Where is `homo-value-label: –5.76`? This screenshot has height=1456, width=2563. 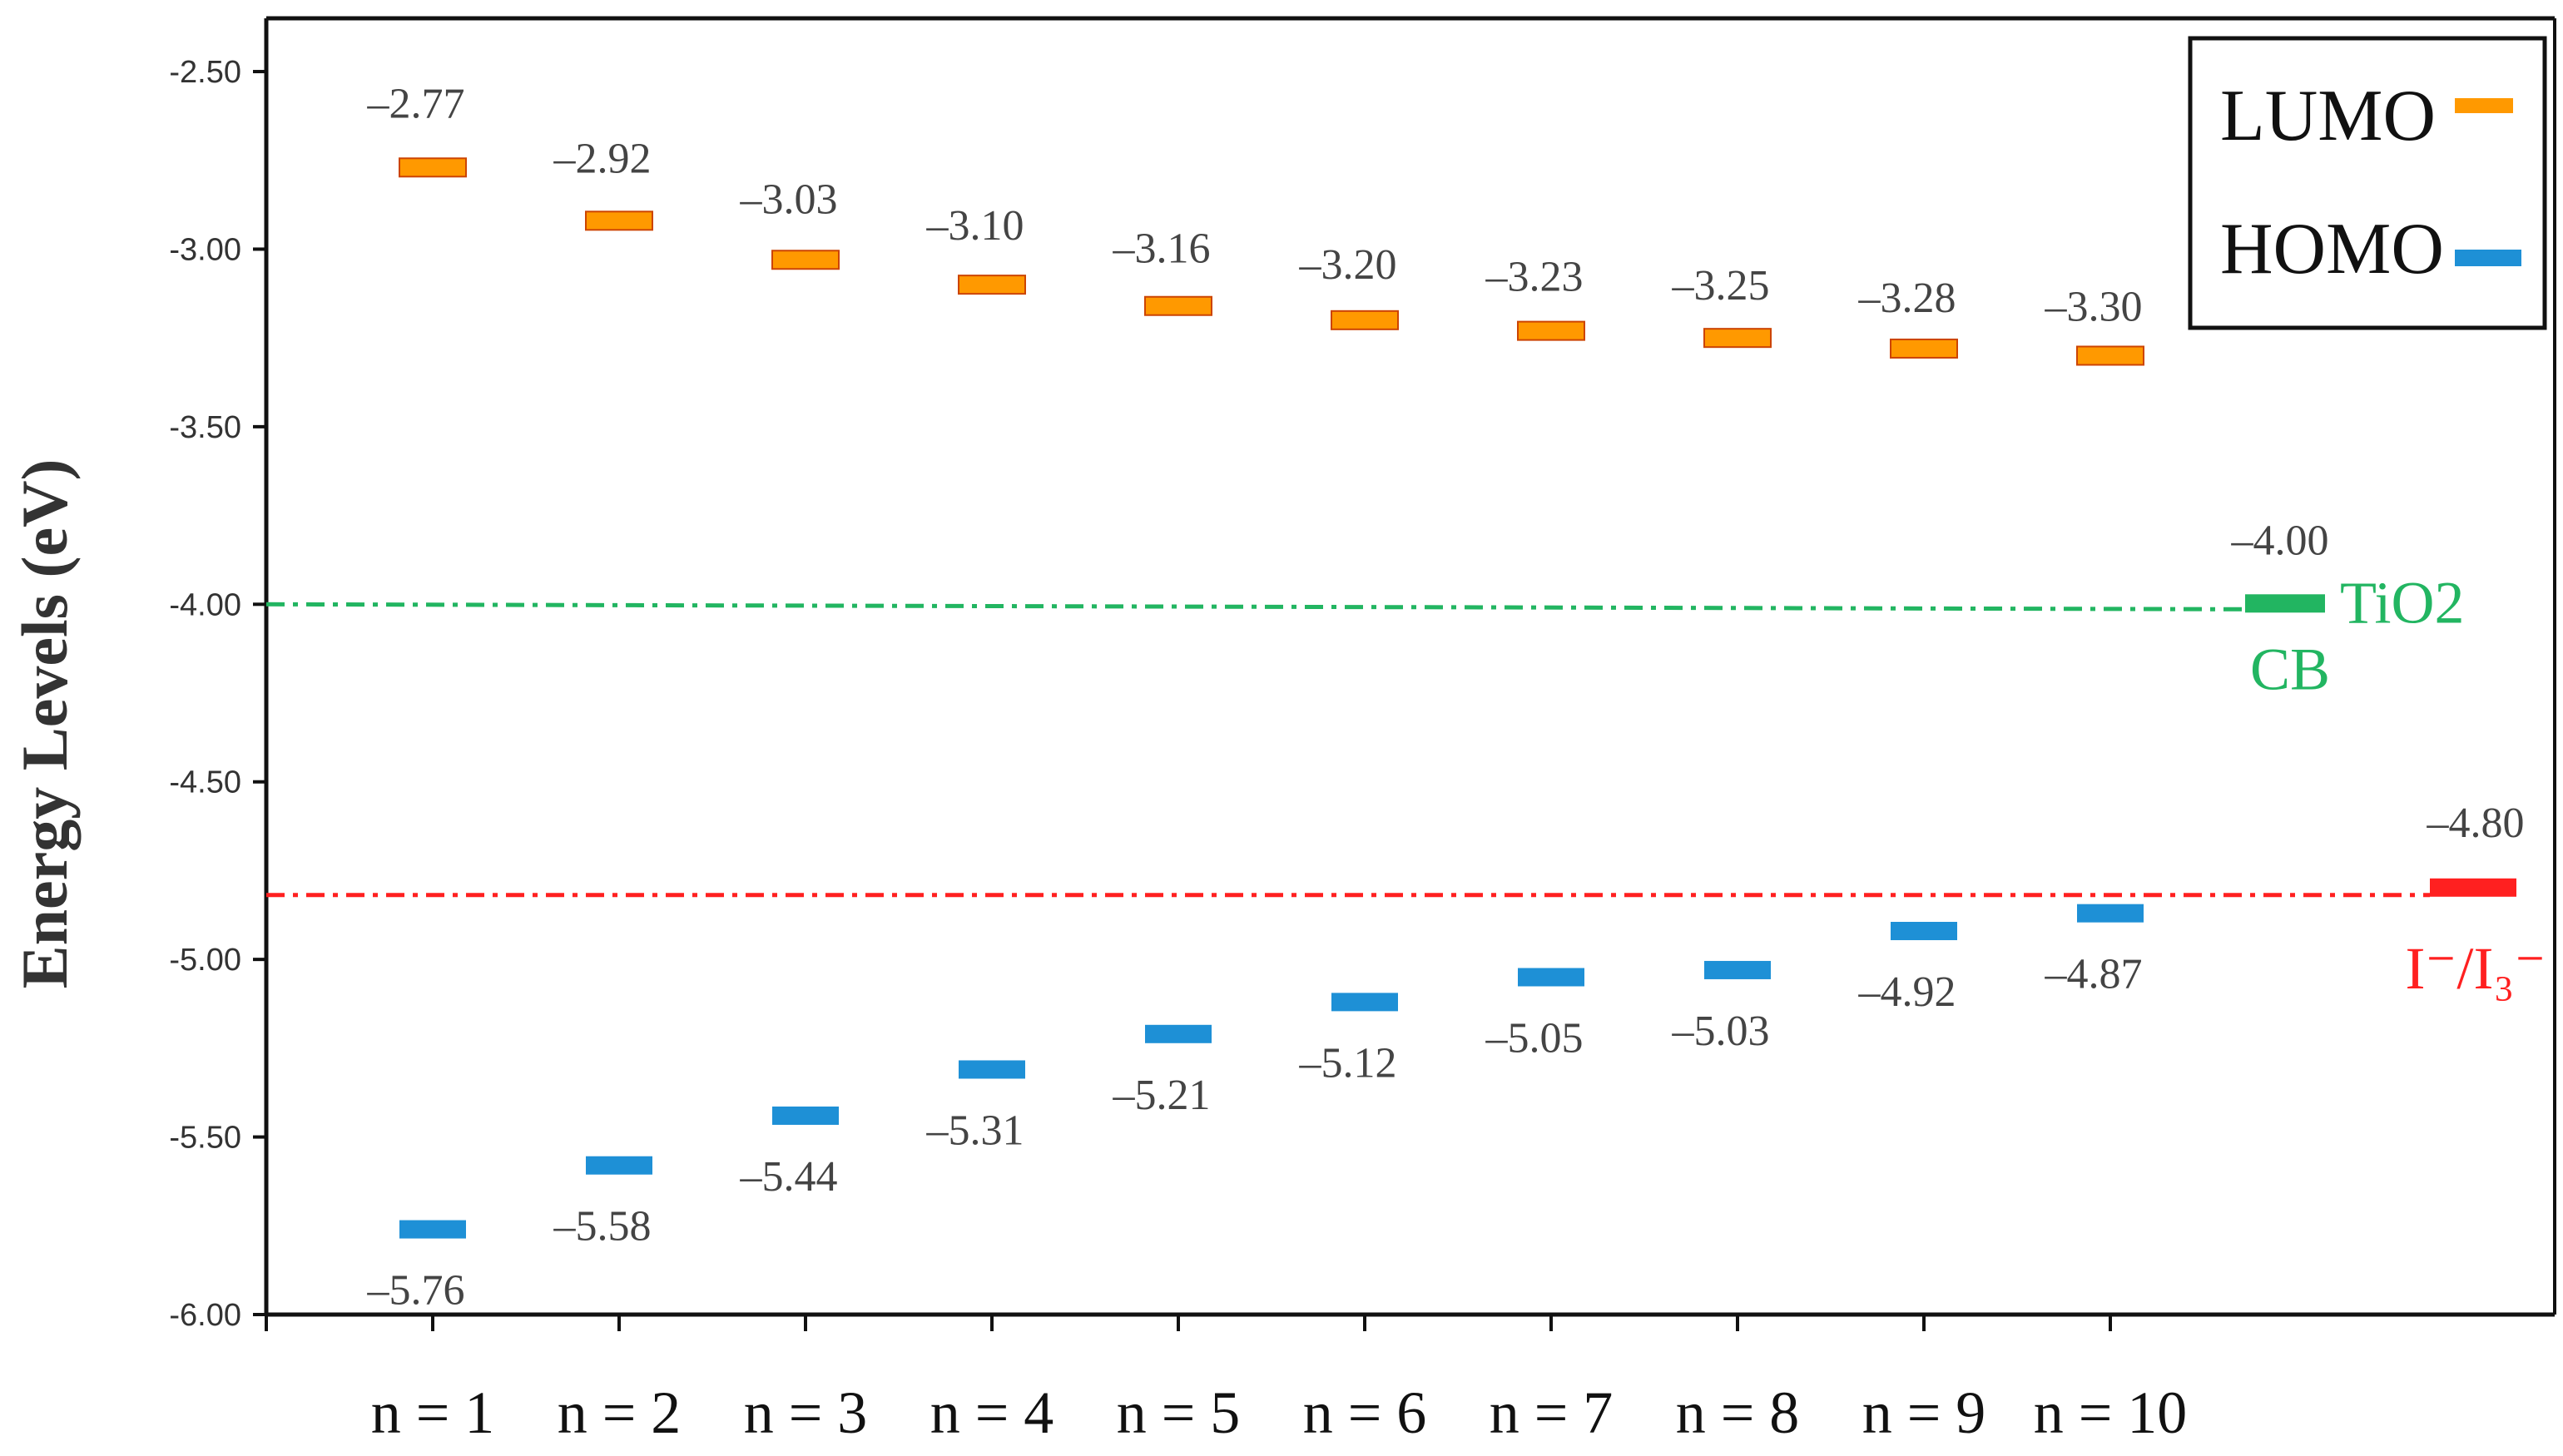
homo-value-label: –5.76 is located at coordinates (416, 1291).